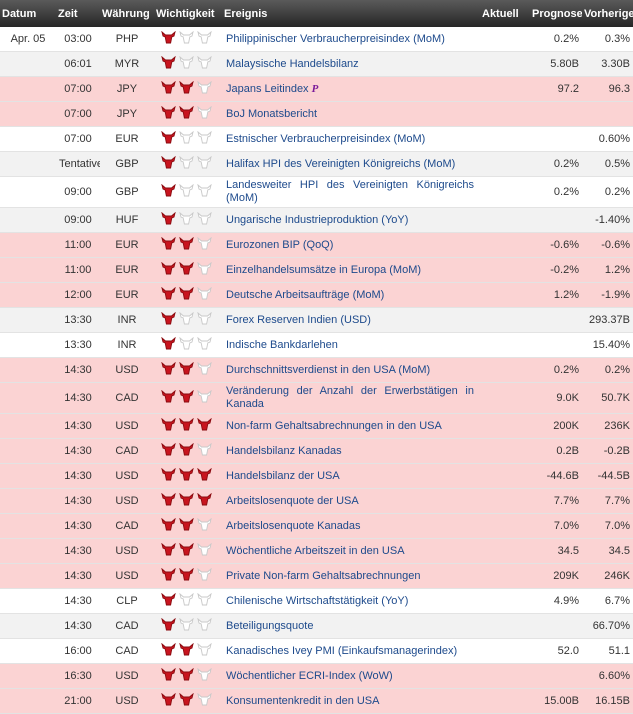 The width and height of the screenshot is (633, 714). What do you see at coordinates (607, 114) in the screenshot?
I see `previous` at bounding box center [607, 114].